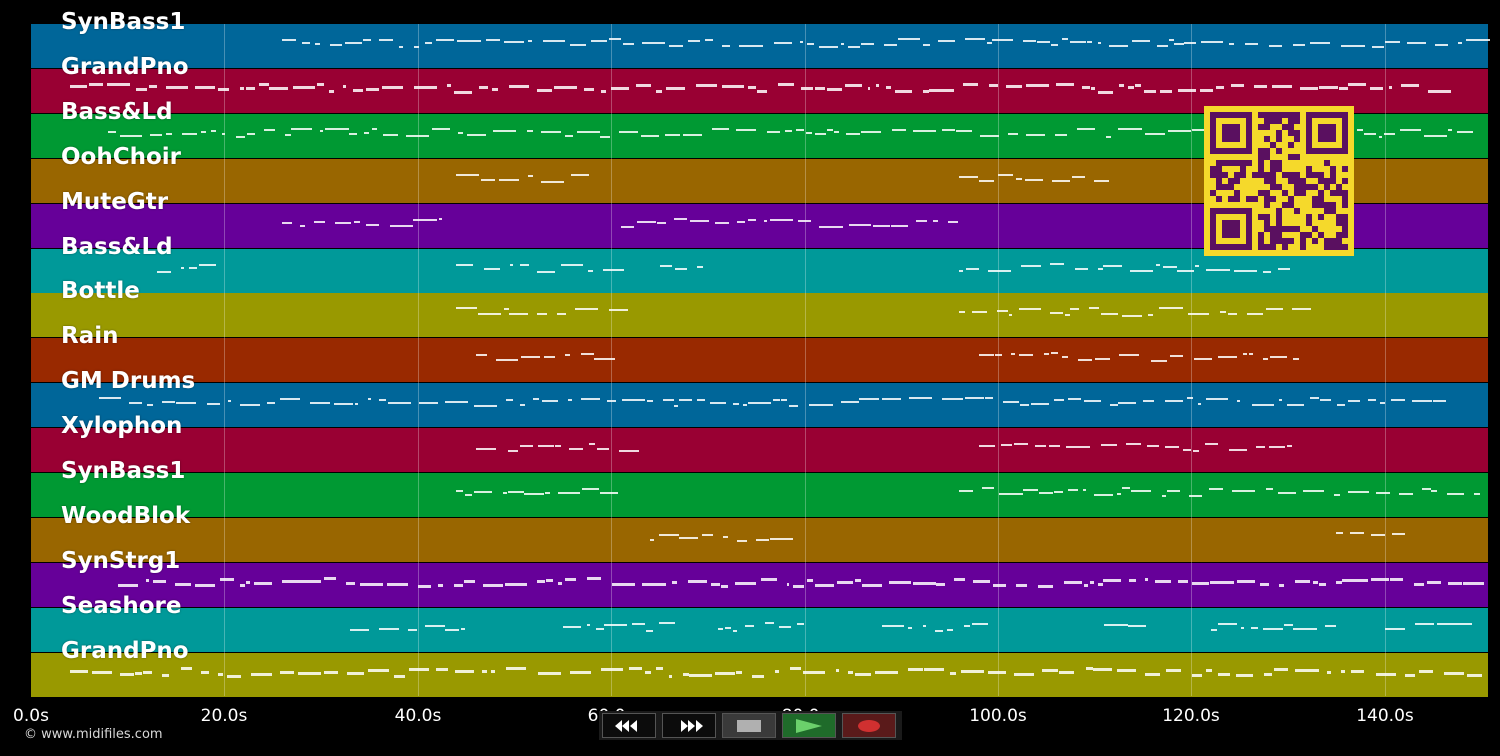 The image size is (1500, 756). I want to click on copyright-text: © www.midifiles.com, so click(93, 734).